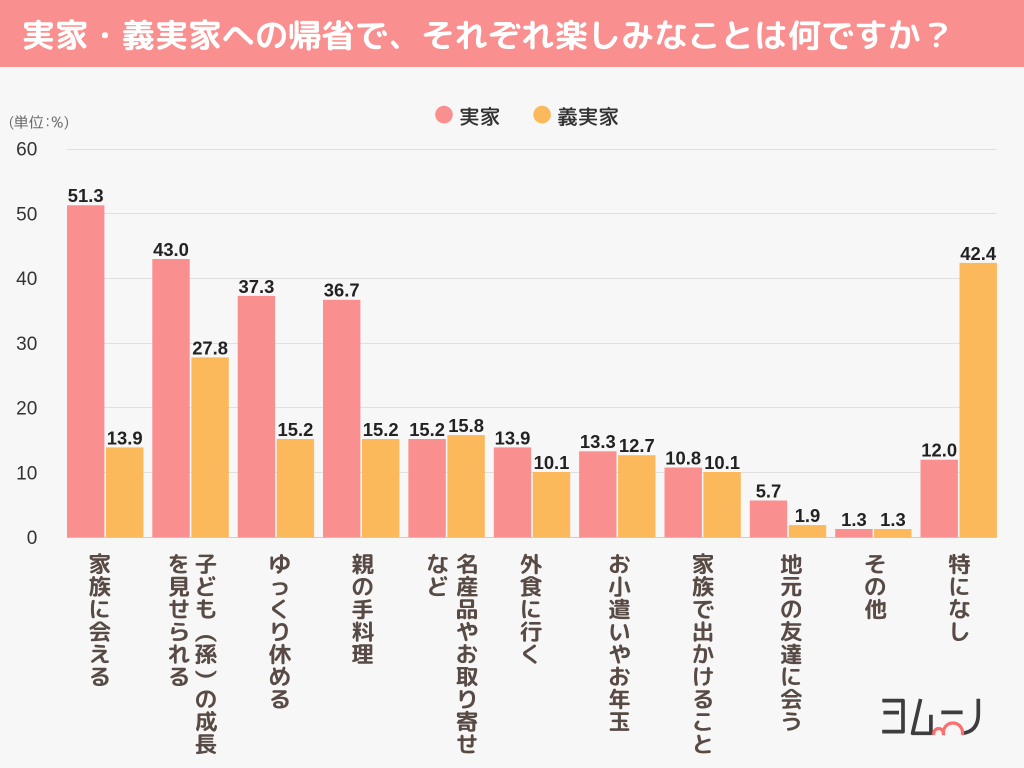 The image size is (1024, 768). What do you see at coordinates (637, 445) in the screenshot?
I see `svg-text: 12.7` at bounding box center [637, 445].